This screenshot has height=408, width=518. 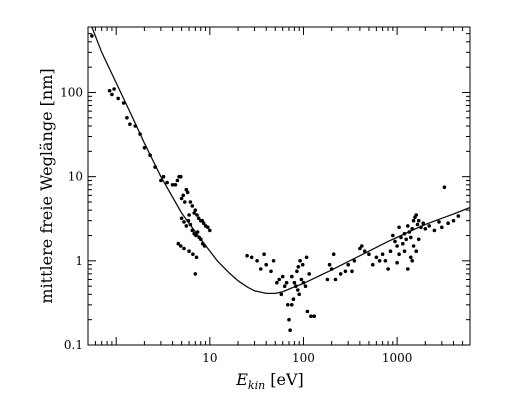 I want to click on y-tick-label: 0.1, so click(x=73, y=345).